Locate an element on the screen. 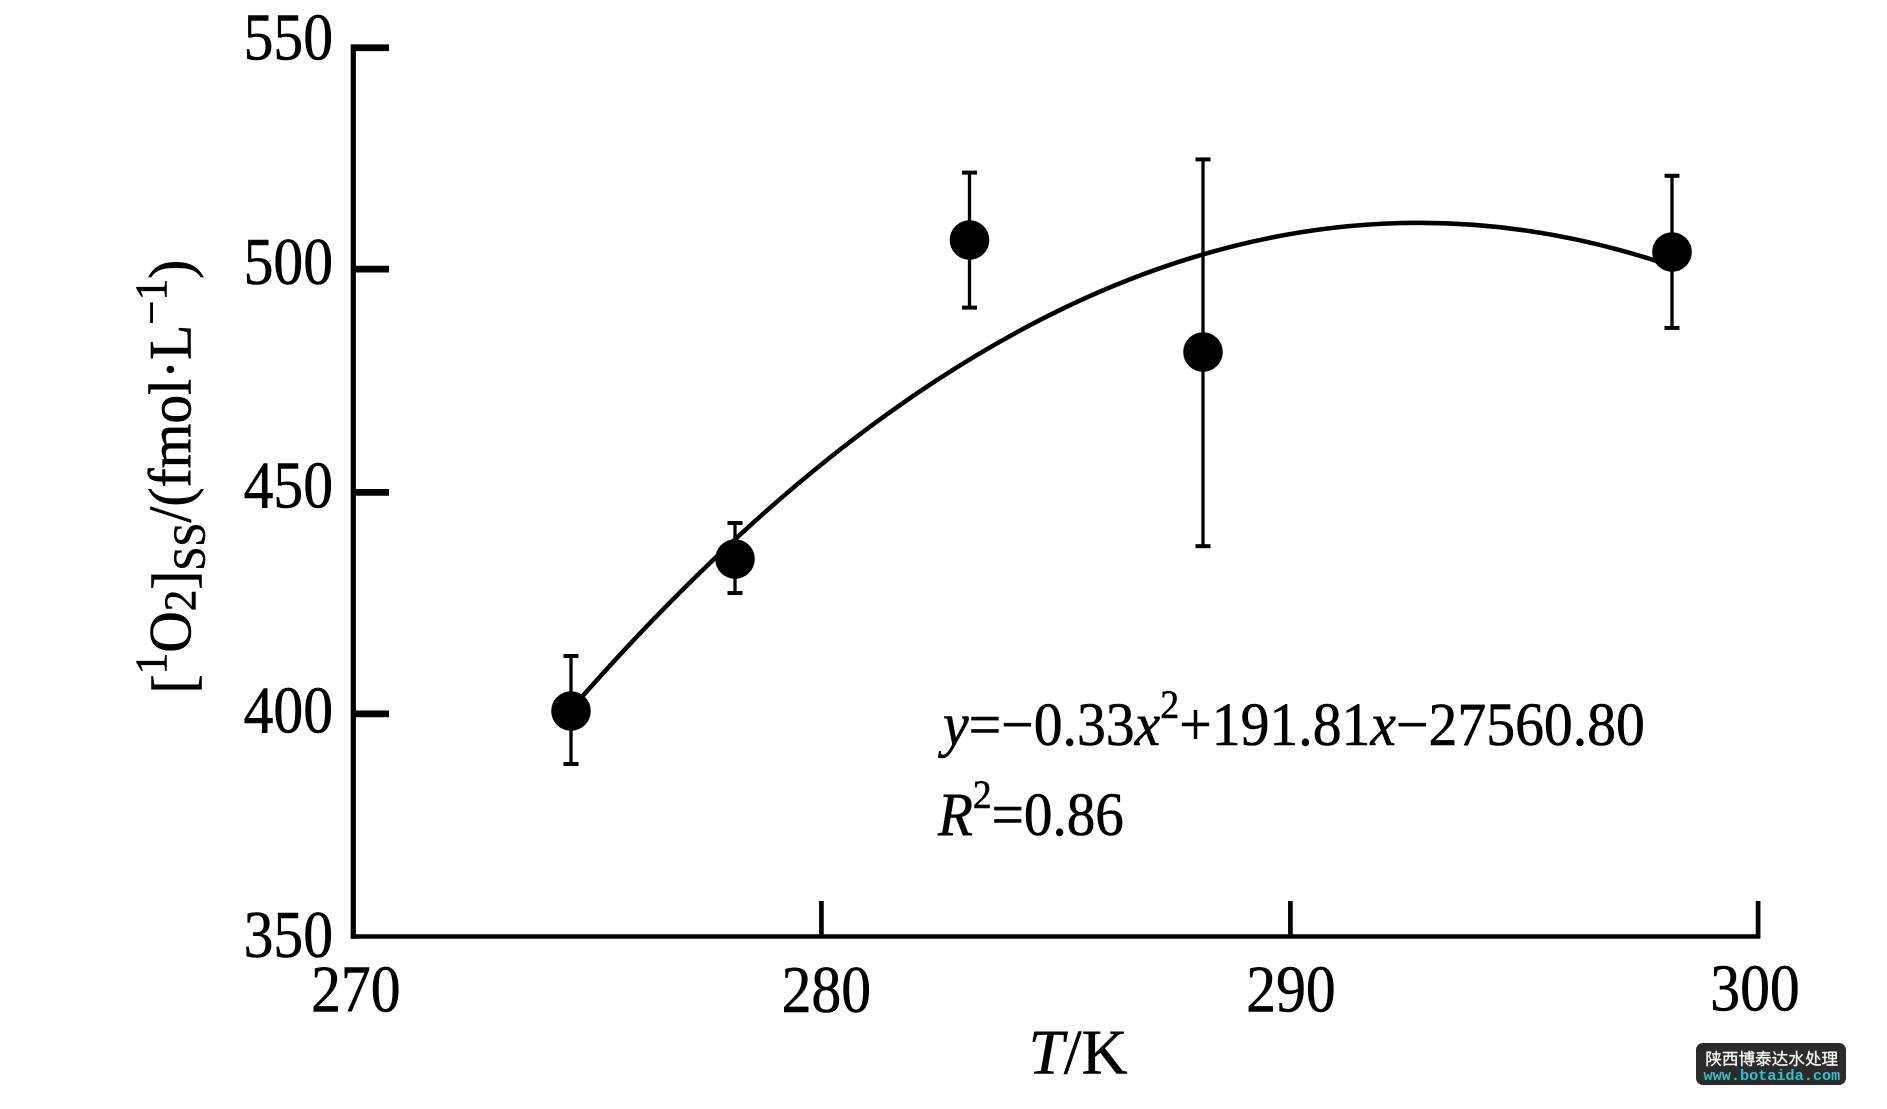 This screenshot has height=1109, width=1887. svg-text: R2=0.86 is located at coordinates (1030, 811).